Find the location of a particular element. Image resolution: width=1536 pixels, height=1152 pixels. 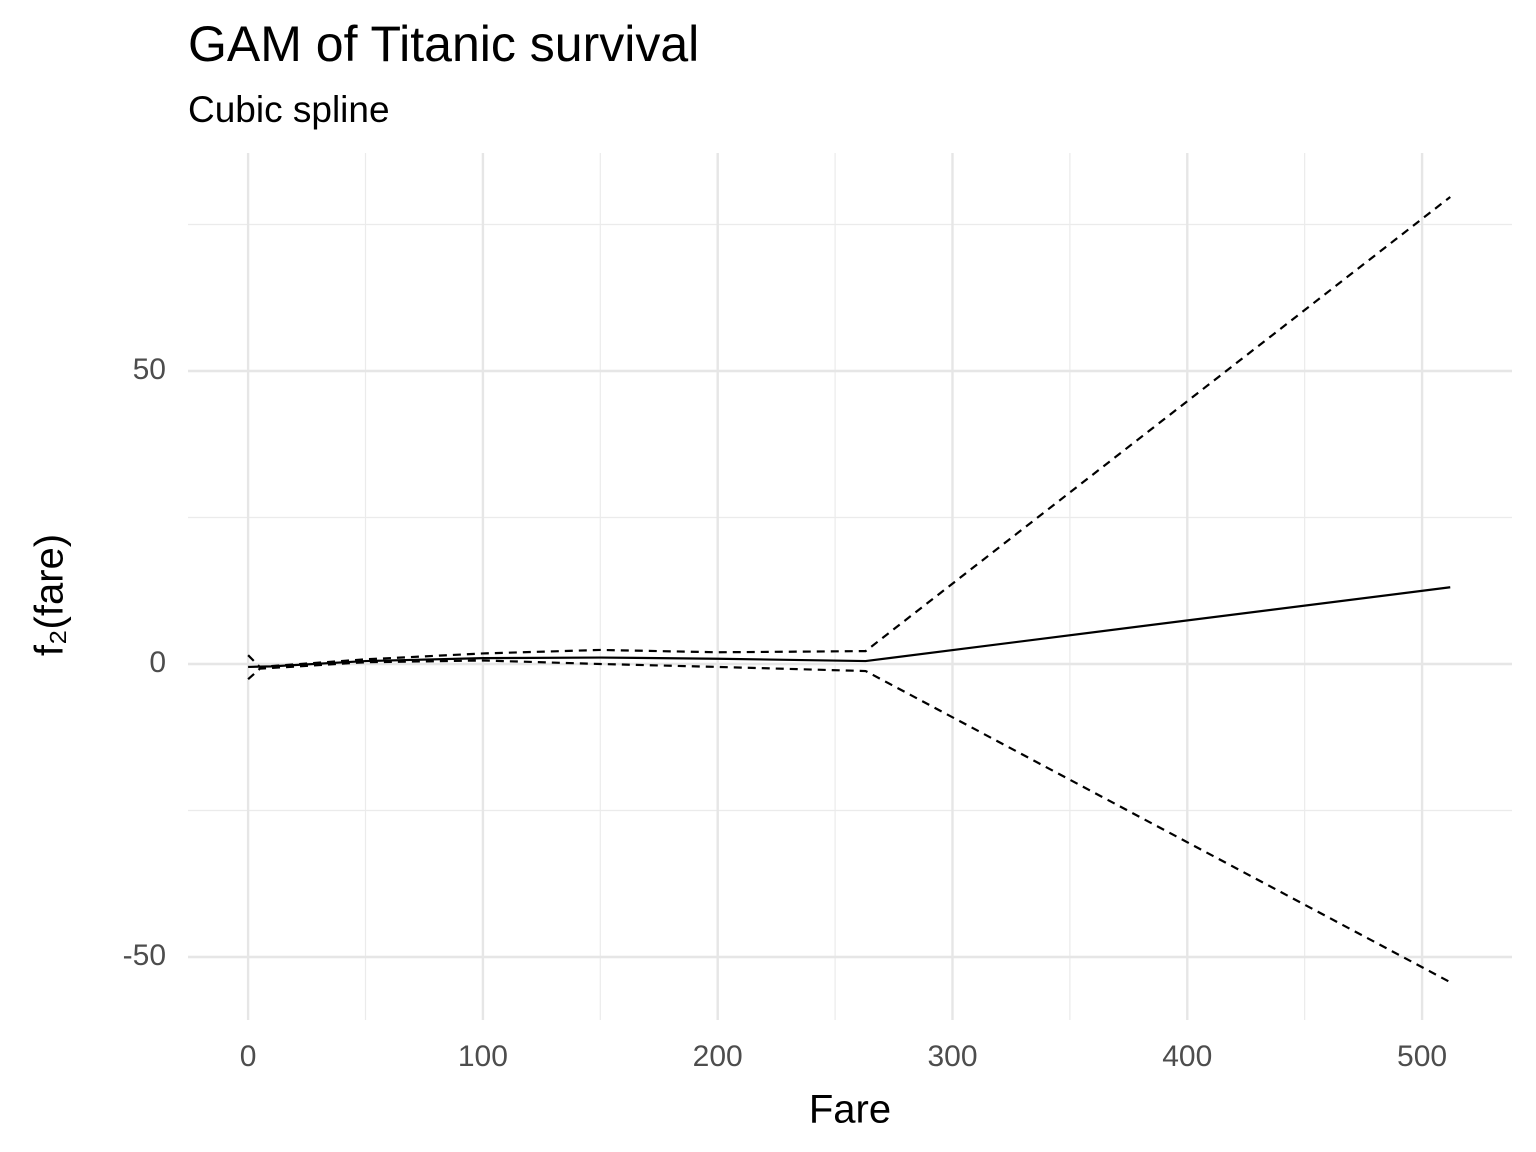

x-tick-label: 300 is located at coordinates (952, 1056).